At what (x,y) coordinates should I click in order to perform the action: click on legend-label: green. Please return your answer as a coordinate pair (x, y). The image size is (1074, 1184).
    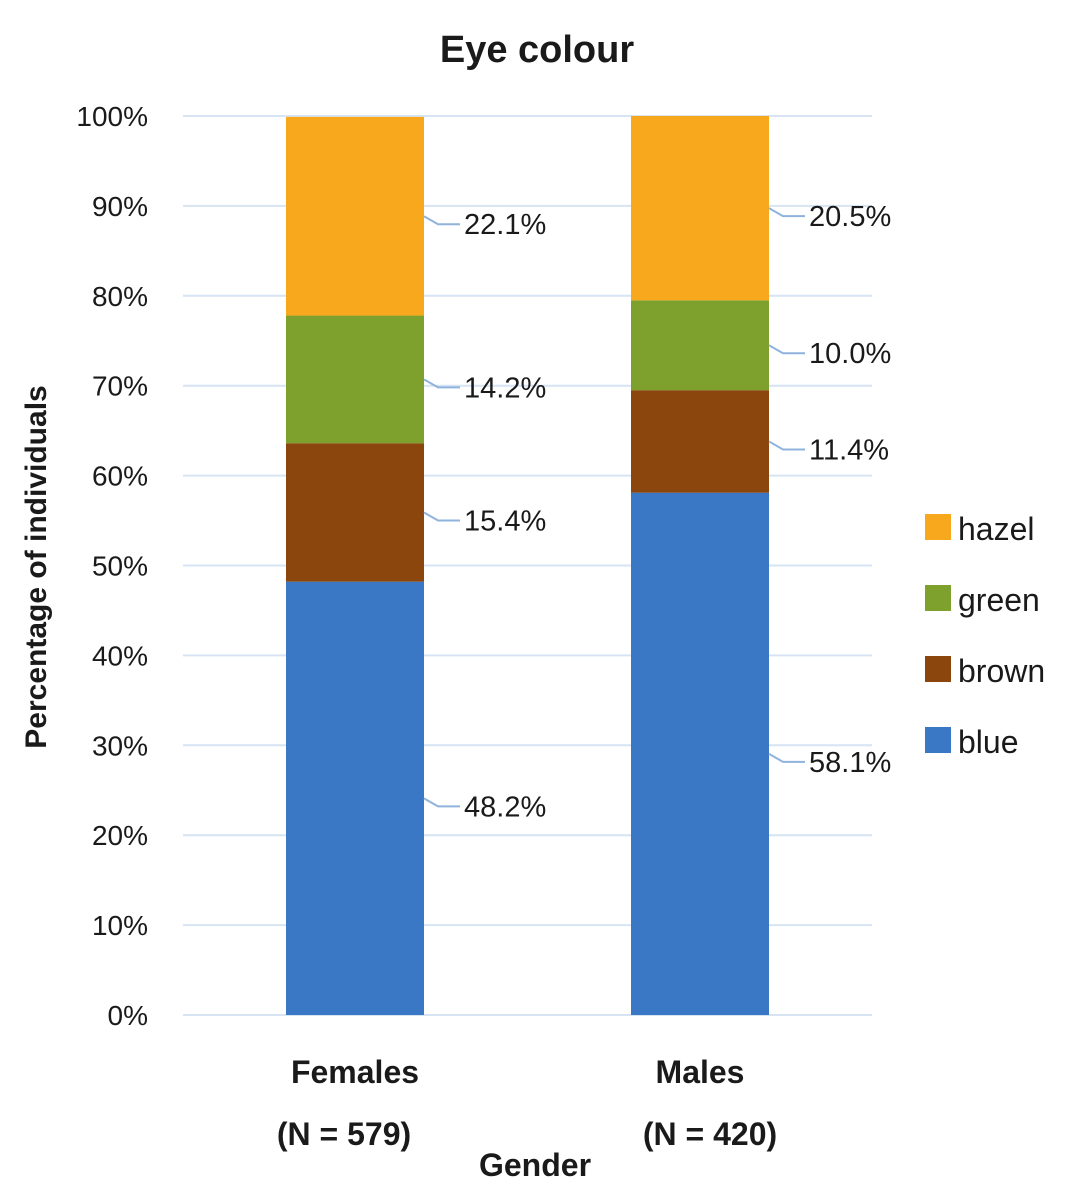
    Looking at the image, I should click on (999, 600).